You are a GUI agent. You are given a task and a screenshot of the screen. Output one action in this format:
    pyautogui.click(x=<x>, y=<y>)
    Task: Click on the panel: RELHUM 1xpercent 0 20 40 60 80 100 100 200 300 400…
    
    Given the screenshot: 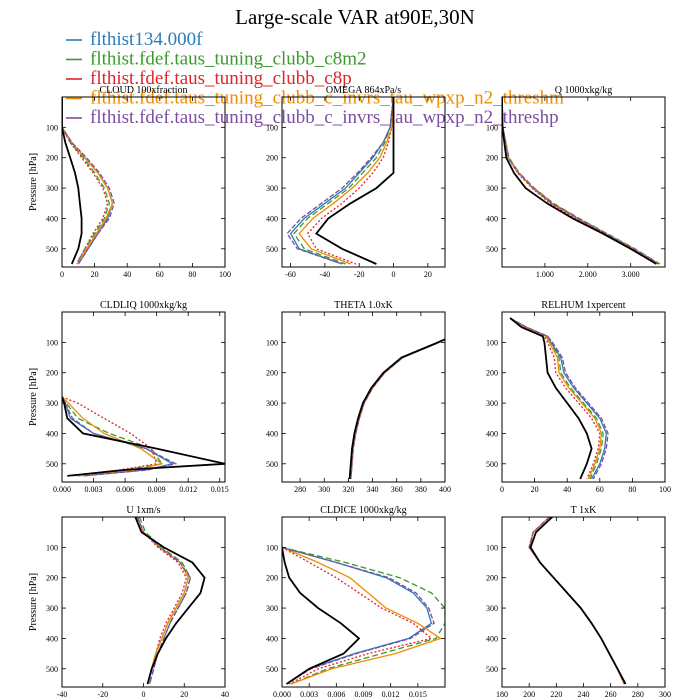 What is the action you would take?
    pyautogui.click(x=578, y=397)
    